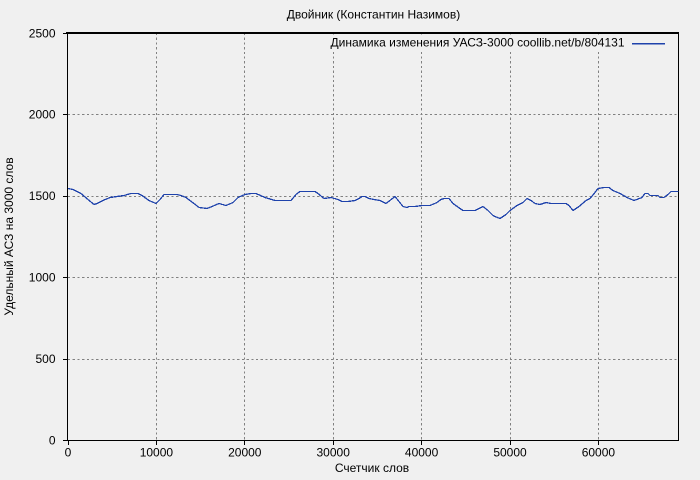 Image resolution: width=700 pixels, height=480 pixels. I want to click on svg-text: 10000, so click(157, 453).